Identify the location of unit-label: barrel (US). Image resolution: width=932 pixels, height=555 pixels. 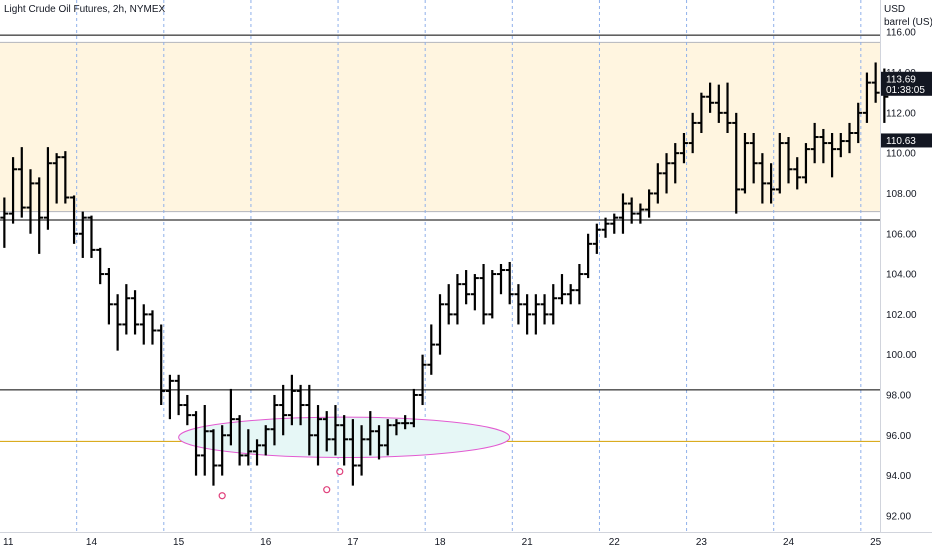
(908, 22).